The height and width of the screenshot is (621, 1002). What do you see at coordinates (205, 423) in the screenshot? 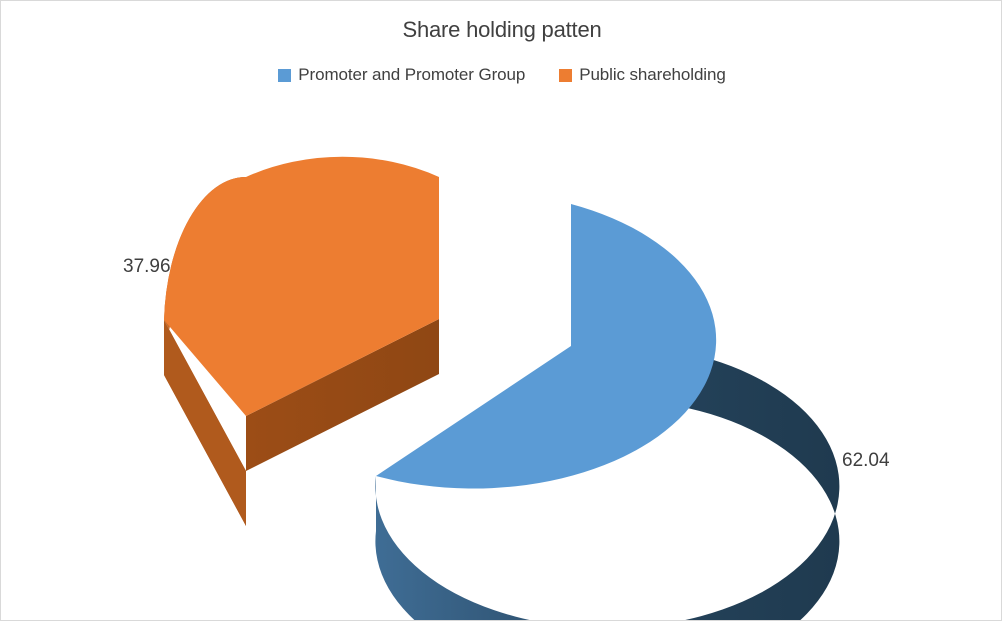
I see `pie-slice-public-rim-lower` at bounding box center [205, 423].